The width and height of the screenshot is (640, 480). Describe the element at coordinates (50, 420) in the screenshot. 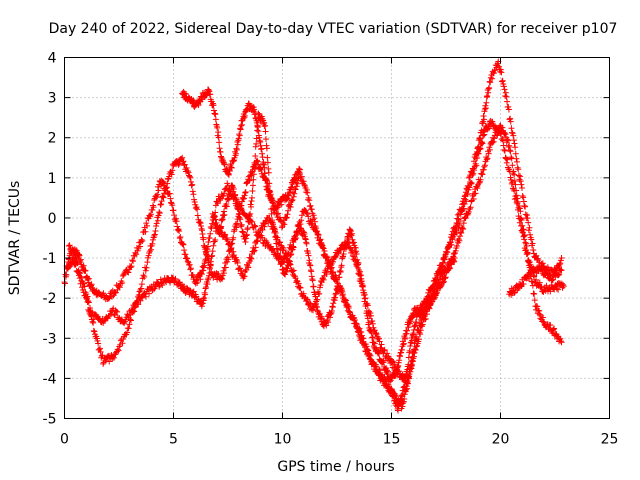

I see `y-tick-label: -5` at that location.